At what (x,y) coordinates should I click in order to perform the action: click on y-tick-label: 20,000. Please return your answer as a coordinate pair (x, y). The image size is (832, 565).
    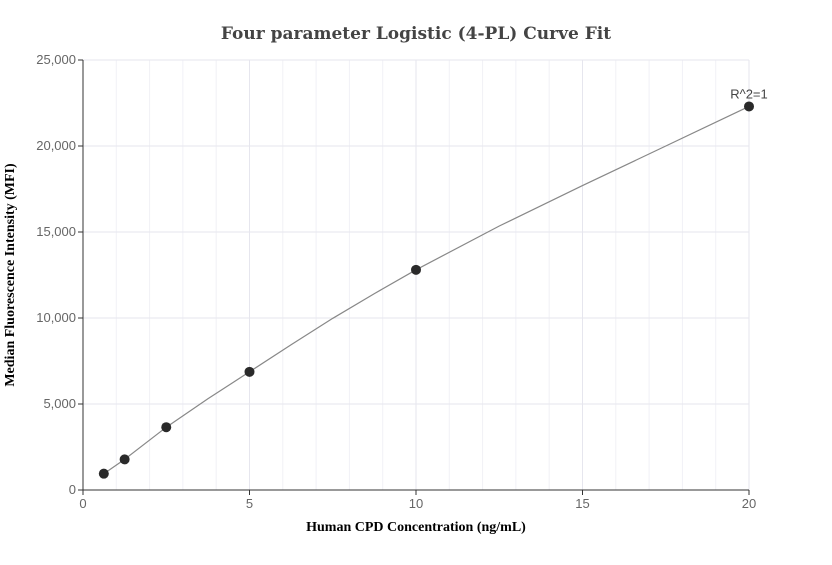
    Looking at the image, I should click on (56, 145).